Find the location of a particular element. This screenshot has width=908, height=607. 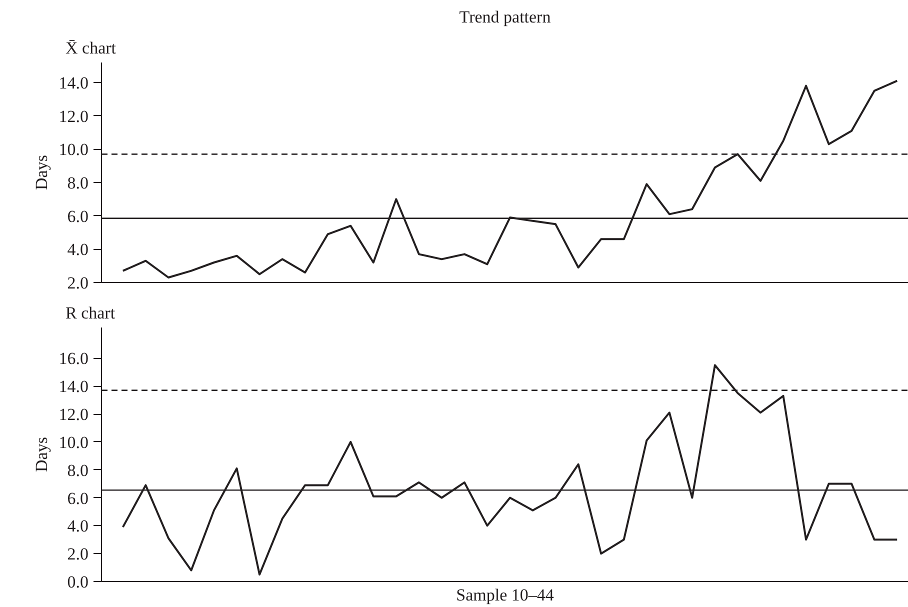

x-axis-title: Sample 10–44 is located at coordinates (505, 595).